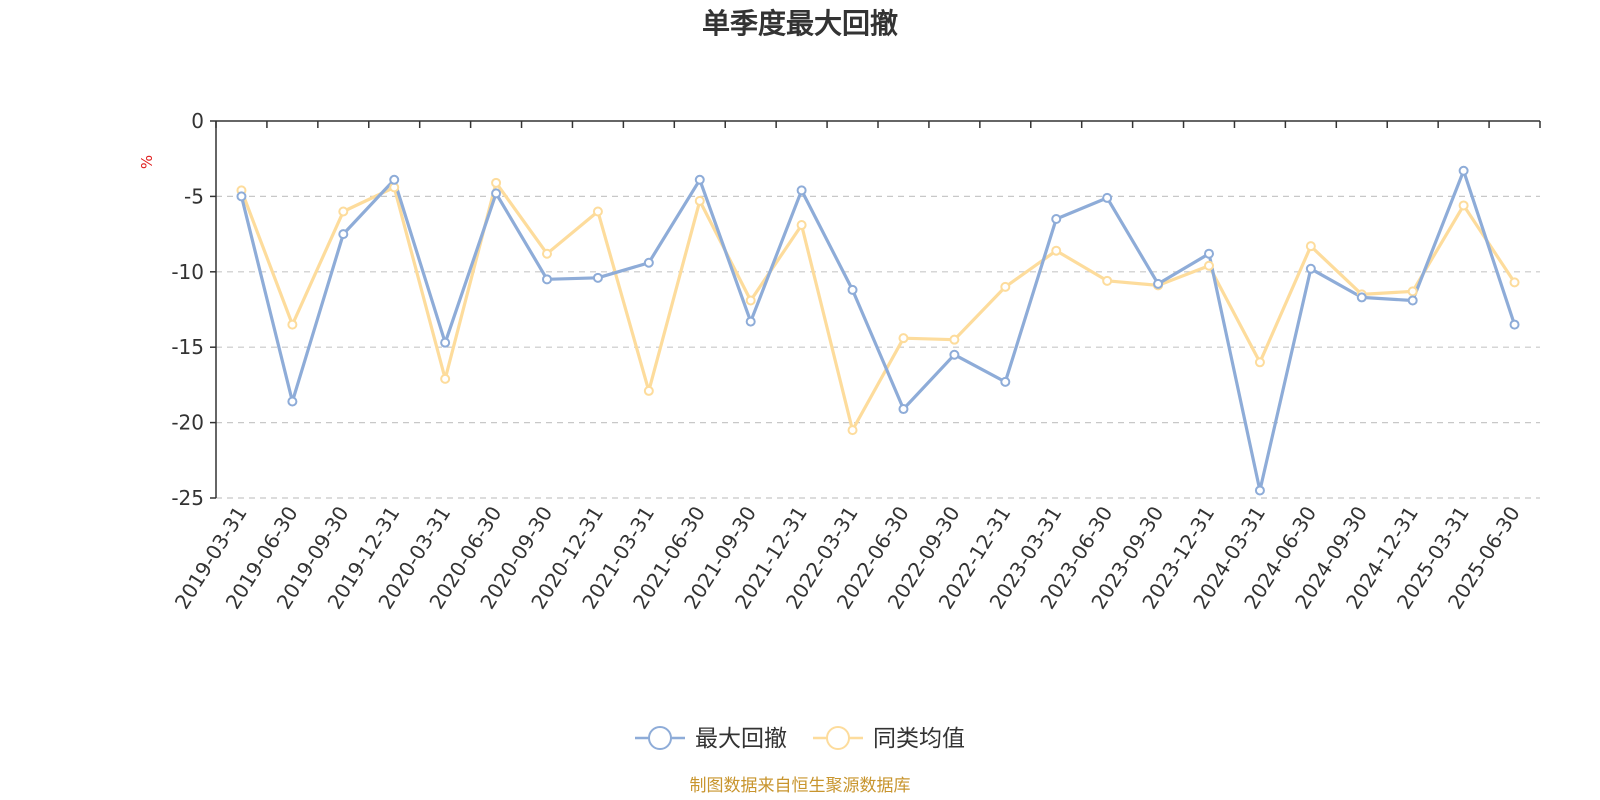  Describe the element at coordinates (187, 498) in the screenshot. I see `y-tick-label: -25` at that location.